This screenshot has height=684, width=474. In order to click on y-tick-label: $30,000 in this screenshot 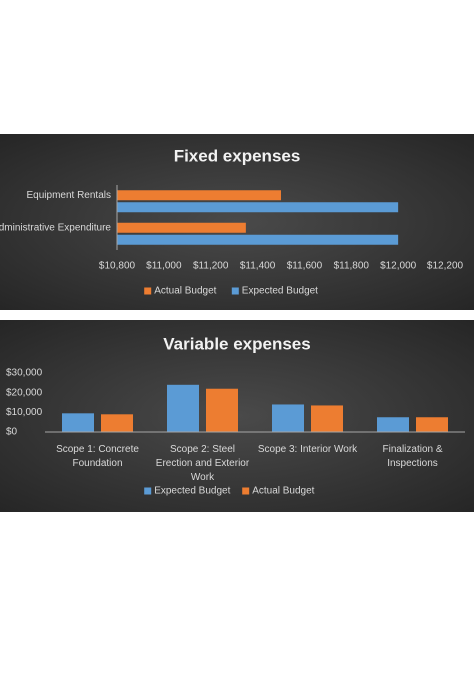, I will do `click(24, 373)`.